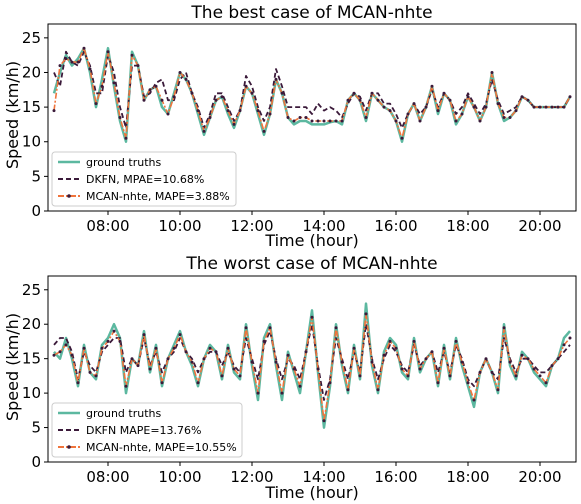 This screenshot has height=504, width=581. What do you see at coordinates (161, 447) in the screenshot?
I see `legend-label: MCAN-nhte, MAPE=10.55%` at bounding box center [161, 447].